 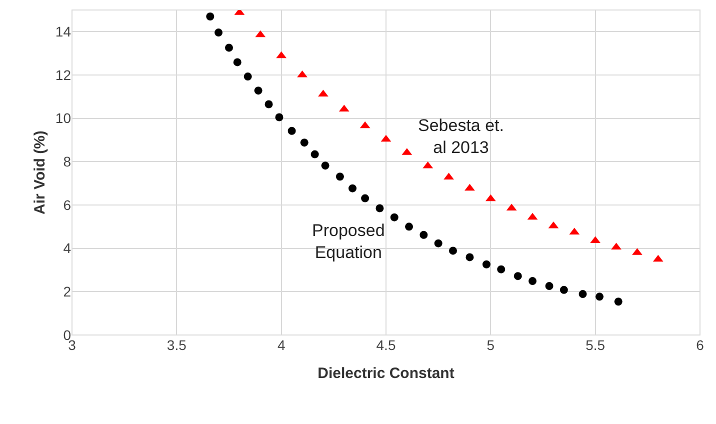 What do you see at coordinates (67, 292) in the screenshot?
I see `y-tick-label: 2` at bounding box center [67, 292].